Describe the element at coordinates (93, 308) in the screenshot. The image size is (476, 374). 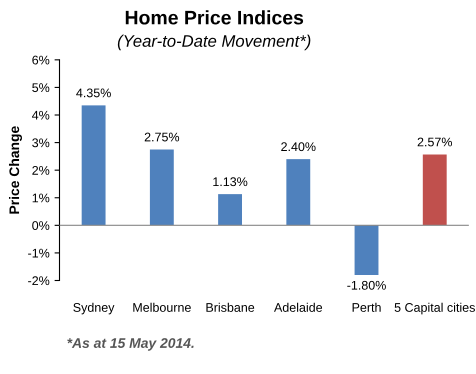
I see `x-tick-label: Sydney` at that location.